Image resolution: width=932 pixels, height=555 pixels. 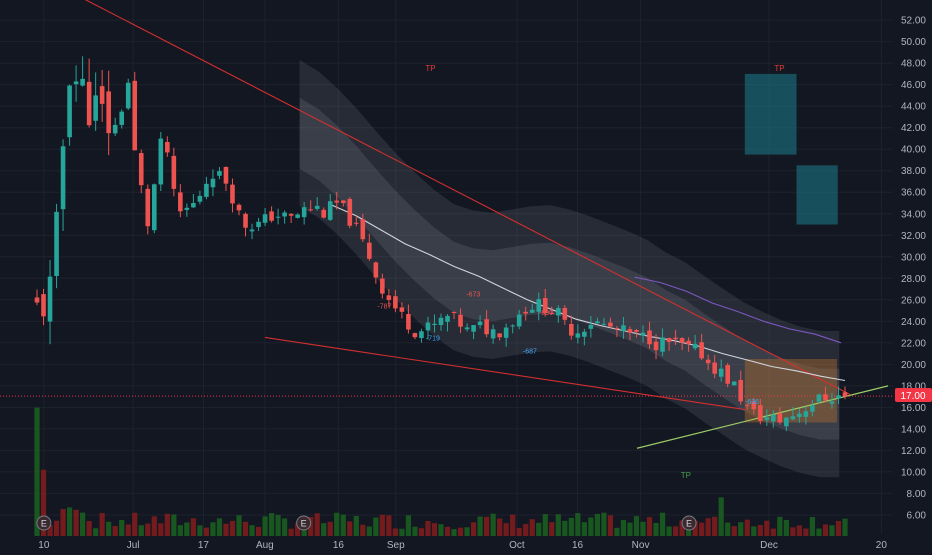 I want to click on target-zone-upper, so click(x=770, y=114).